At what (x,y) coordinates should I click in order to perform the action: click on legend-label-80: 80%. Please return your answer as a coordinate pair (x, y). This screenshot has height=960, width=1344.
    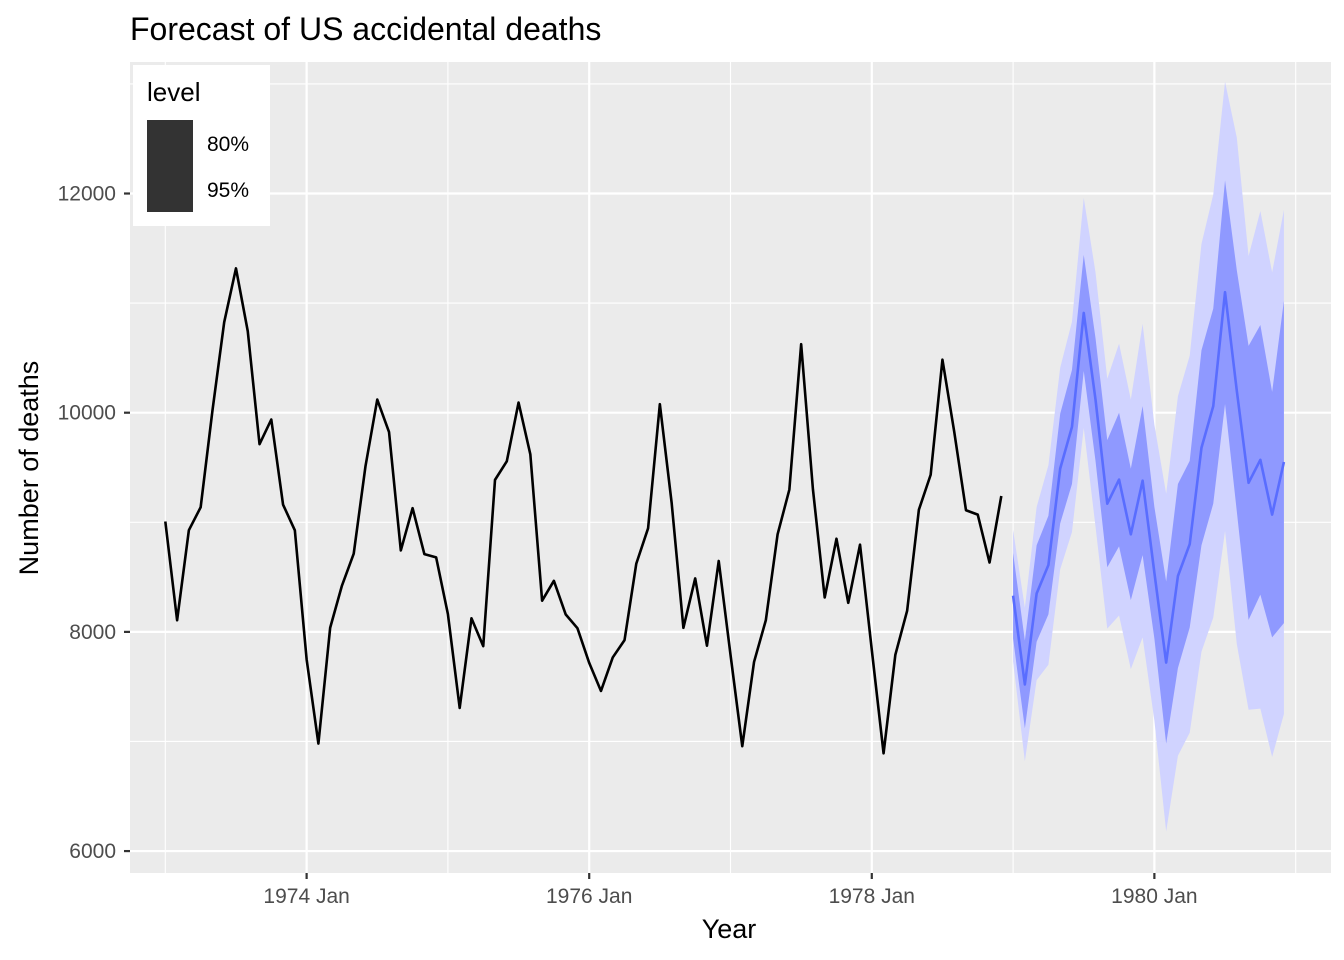
    Looking at the image, I should click on (228, 144).